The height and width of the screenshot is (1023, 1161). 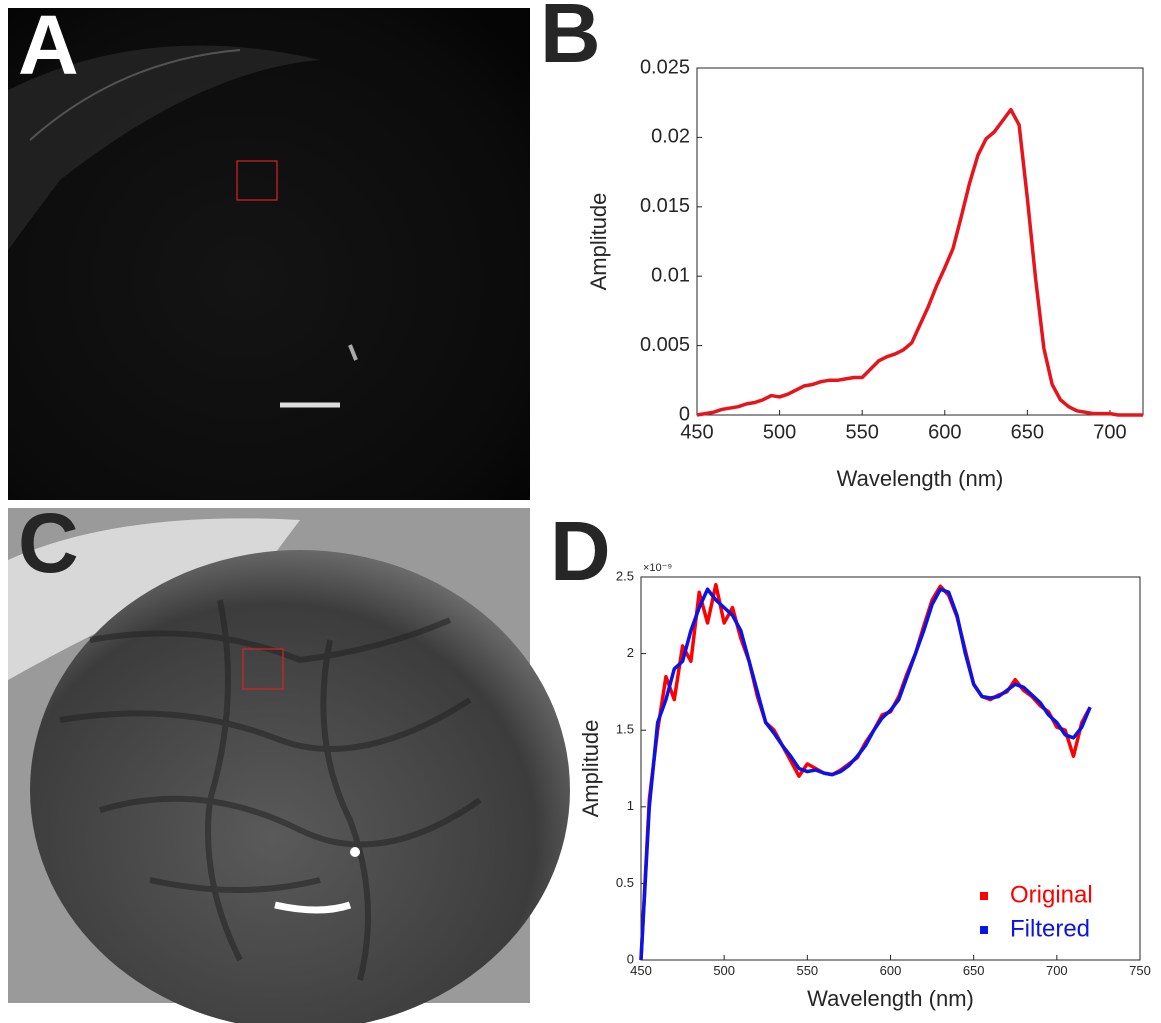 What do you see at coordinates (580, 551) in the screenshot?
I see `panel-label: D` at bounding box center [580, 551].